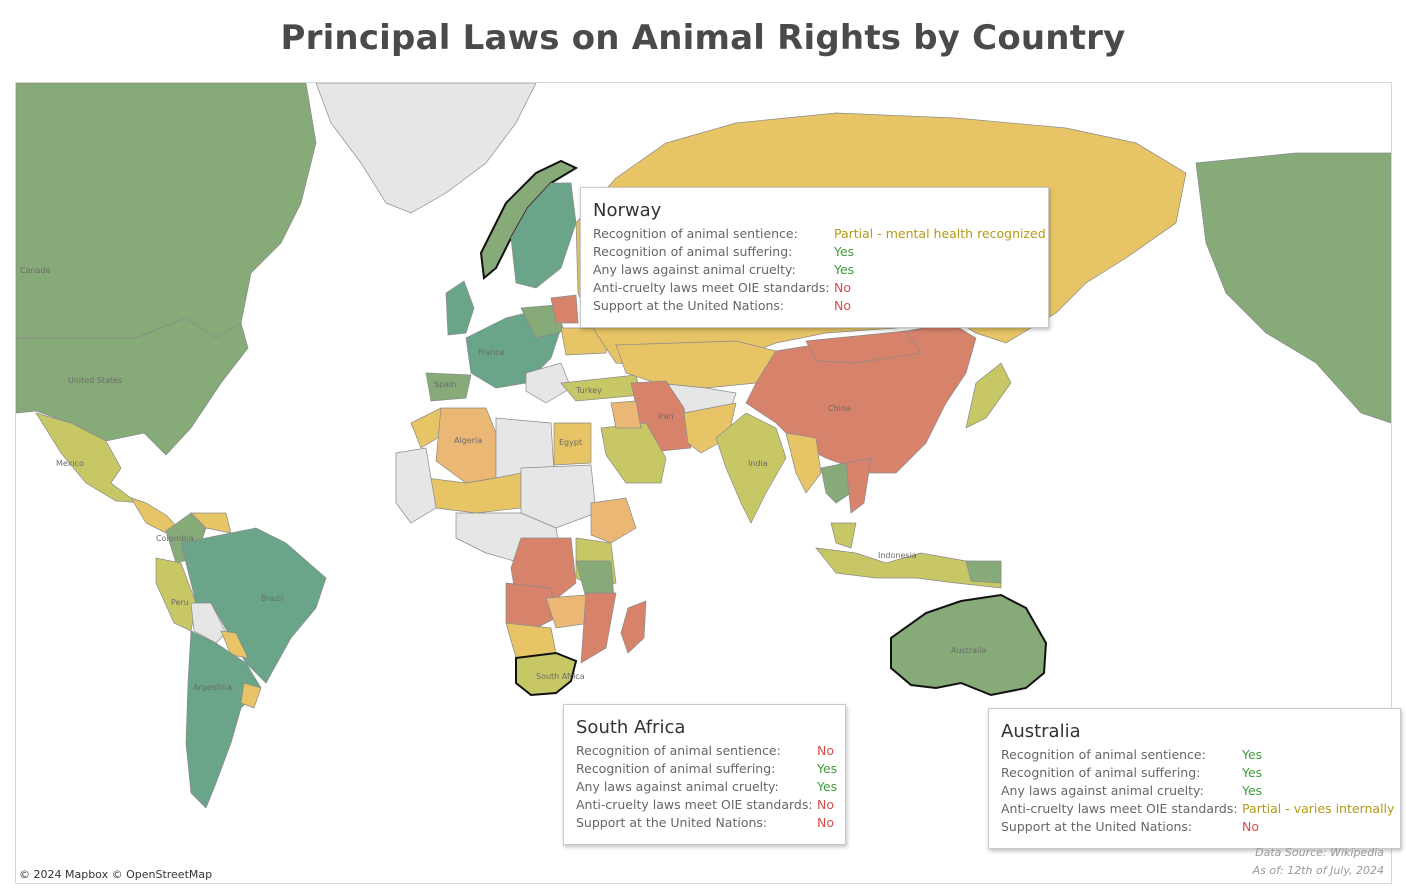  I want to click on map-attribution: © 2024 Mapbox © OpenStreetMap, so click(116, 874).